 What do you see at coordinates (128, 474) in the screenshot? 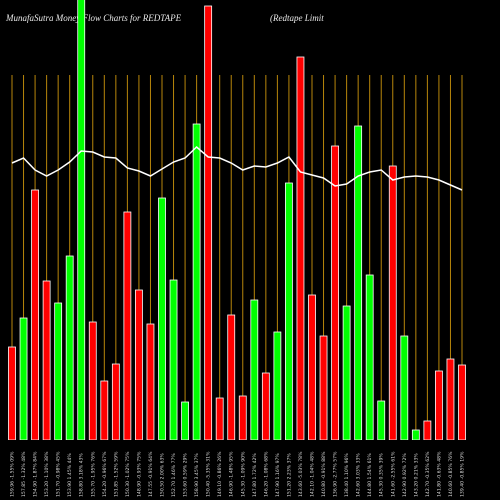
I see `x-tick-label: 150.30 -1.02% 75%` at bounding box center [128, 474].